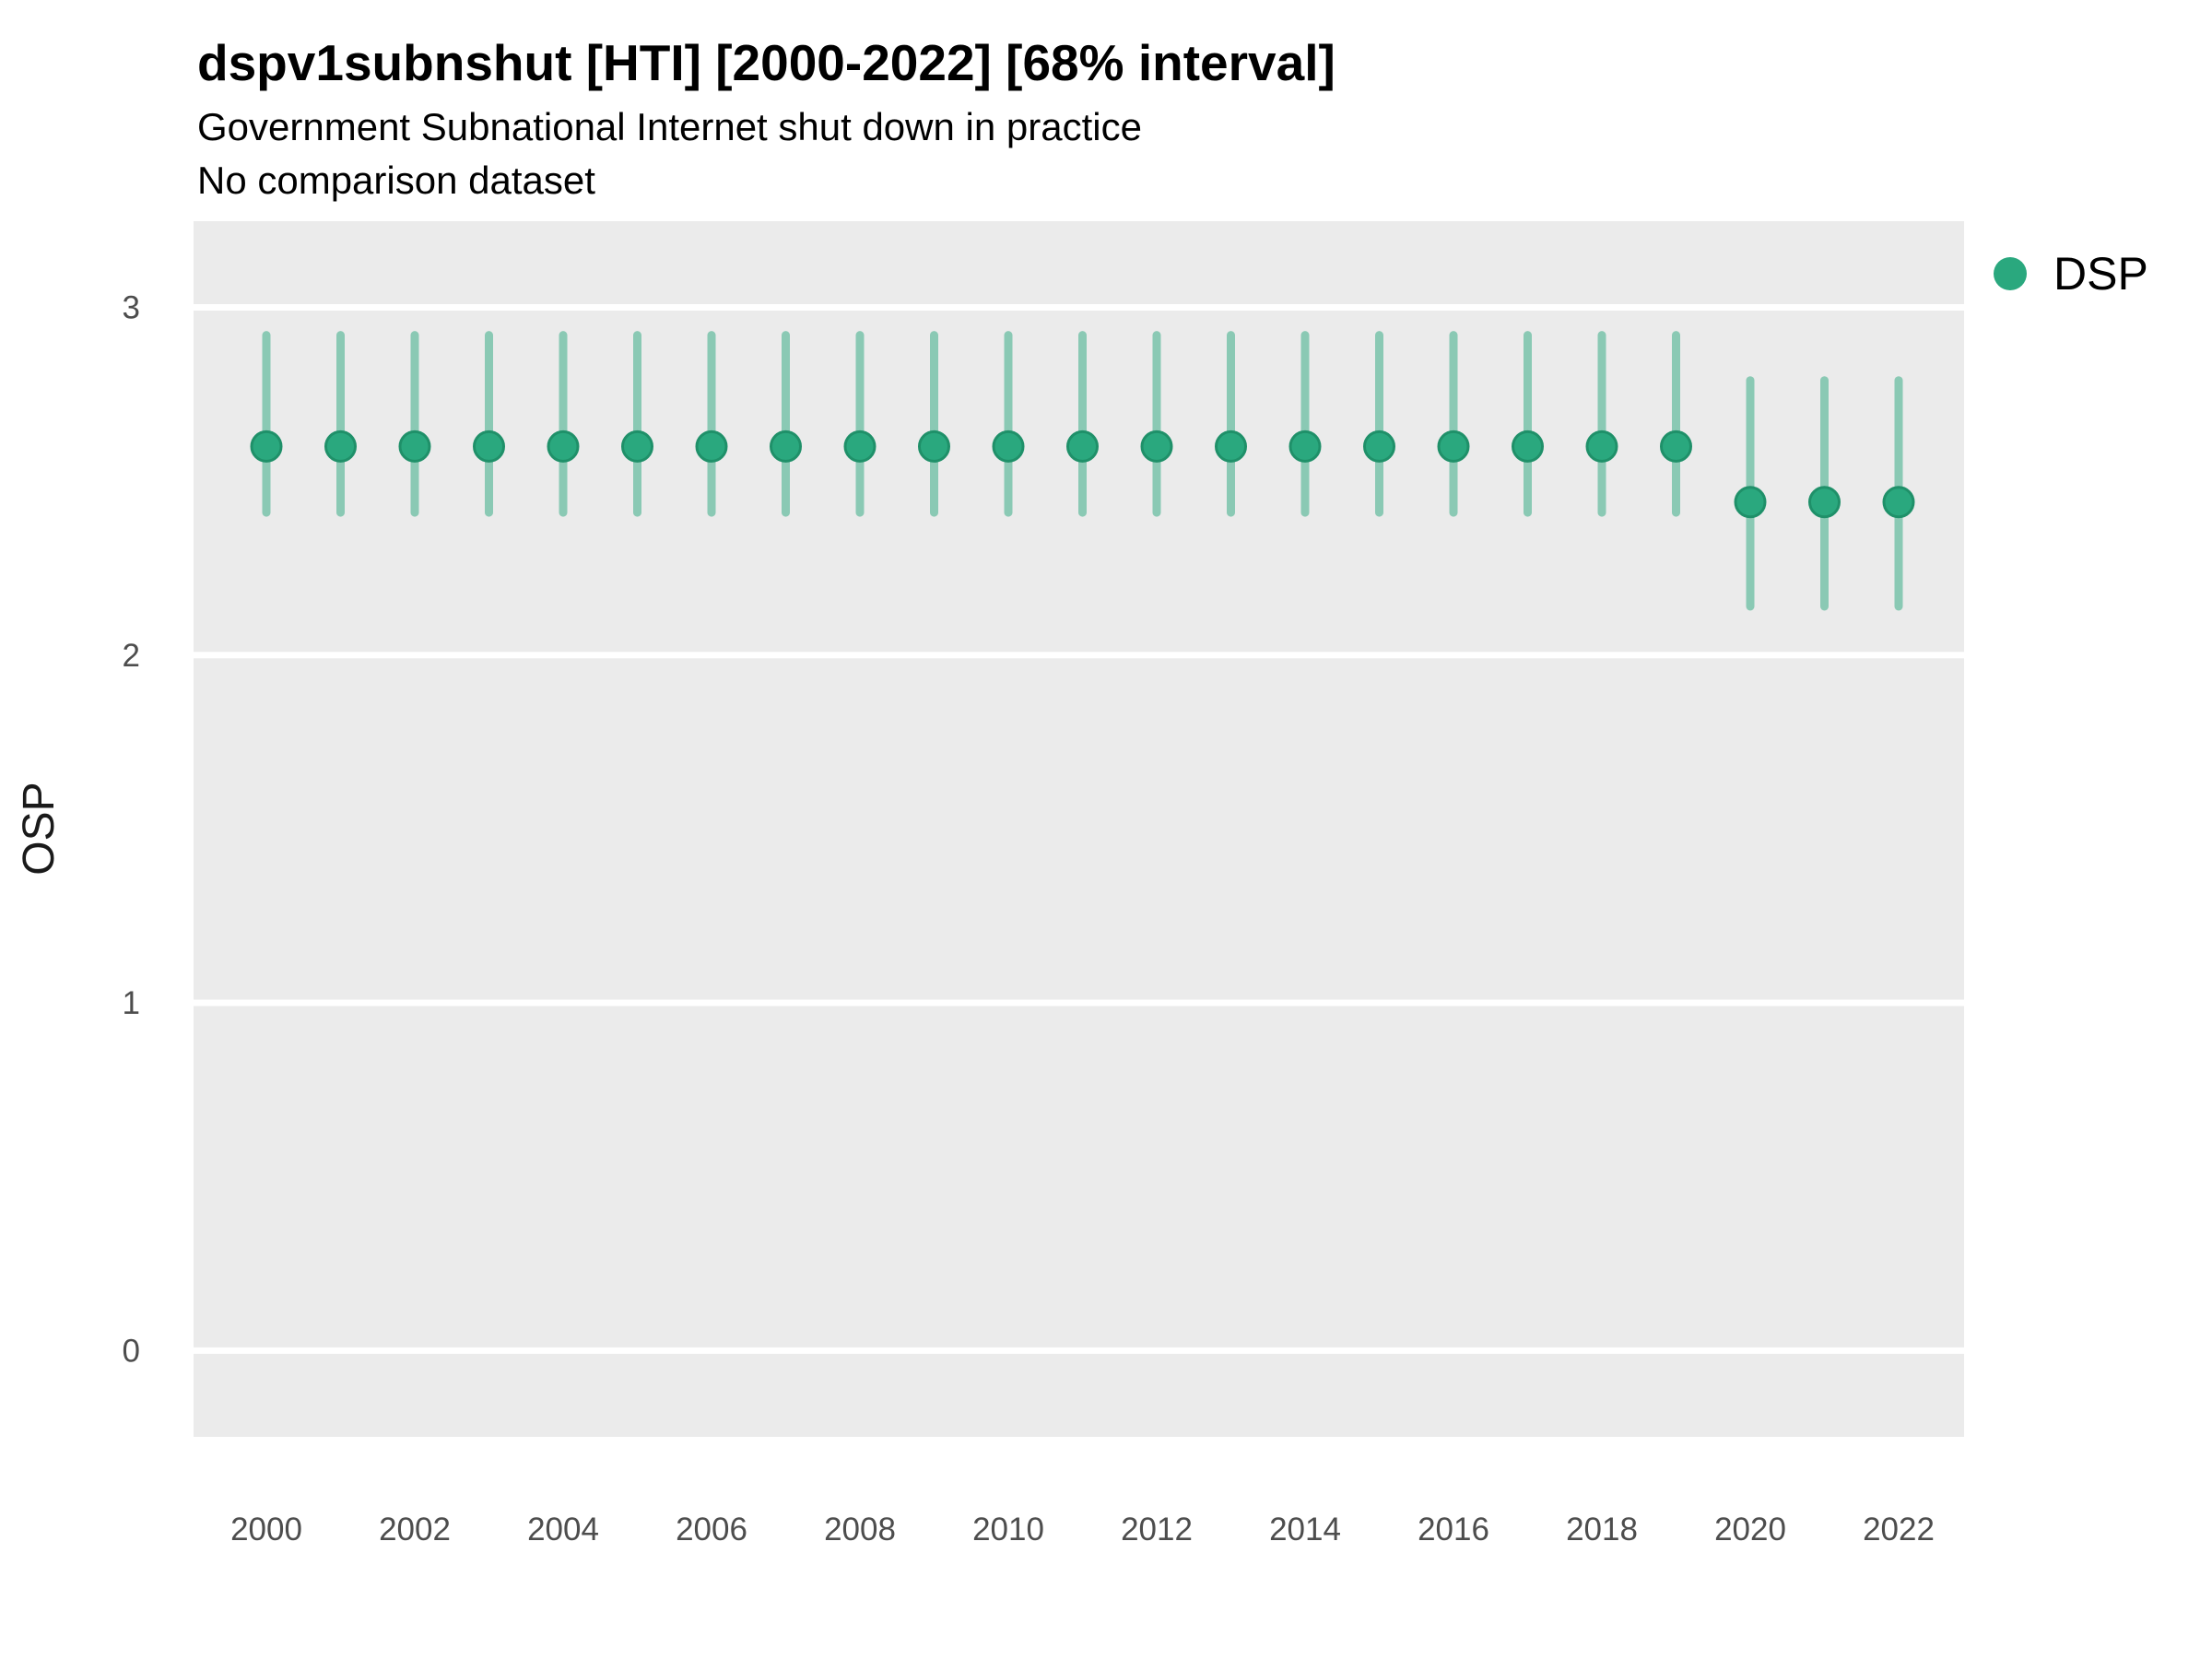 This screenshot has width=2212, height=1659. I want to click on point-DSP-2016, so click(1453, 446).